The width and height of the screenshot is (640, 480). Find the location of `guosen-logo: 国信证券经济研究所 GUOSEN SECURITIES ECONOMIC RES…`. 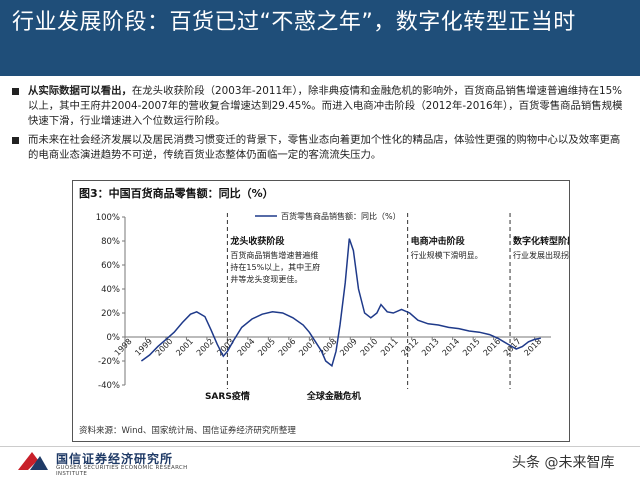

guosen-logo: 国信证券经济研究所 GUOSEN SECURITIES ECONOMIC RES… is located at coordinates (116, 462).